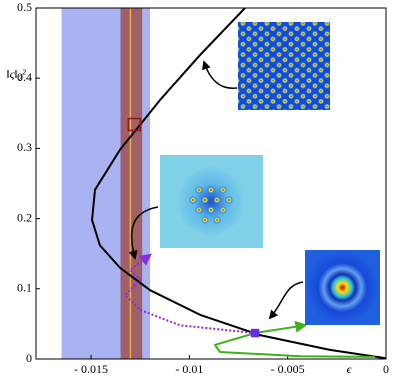 The width and height of the screenshot is (393, 378). What do you see at coordinates (386, 369) in the screenshot?
I see `x-tick-label: 0` at bounding box center [386, 369].